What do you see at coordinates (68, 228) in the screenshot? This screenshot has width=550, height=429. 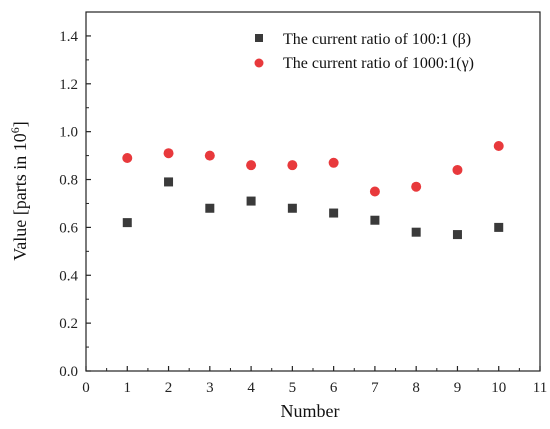 I see `y-tick-label: 0.6` at bounding box center [68, 228].